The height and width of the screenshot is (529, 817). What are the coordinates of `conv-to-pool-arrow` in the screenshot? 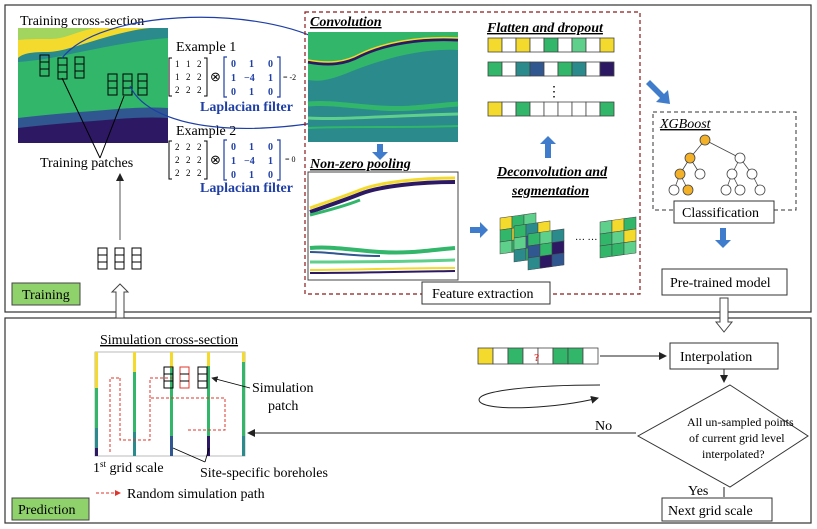 It's located at (380, 152).